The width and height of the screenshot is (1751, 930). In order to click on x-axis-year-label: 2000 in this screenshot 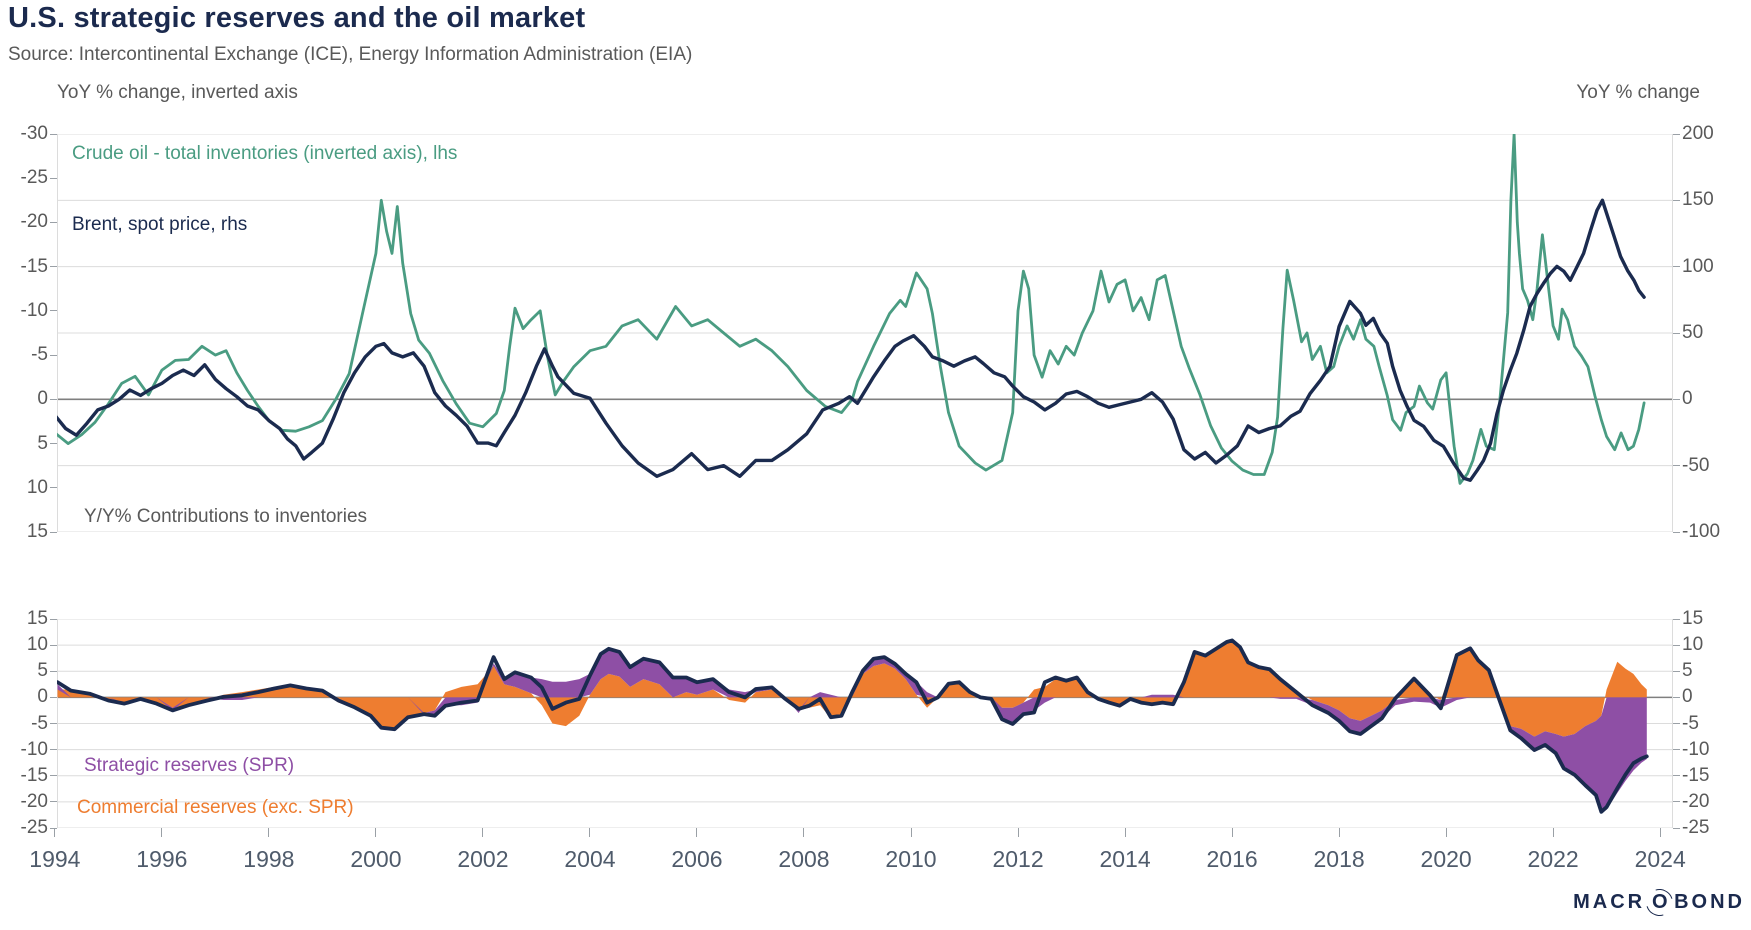, I will do `click(376, 859)`.